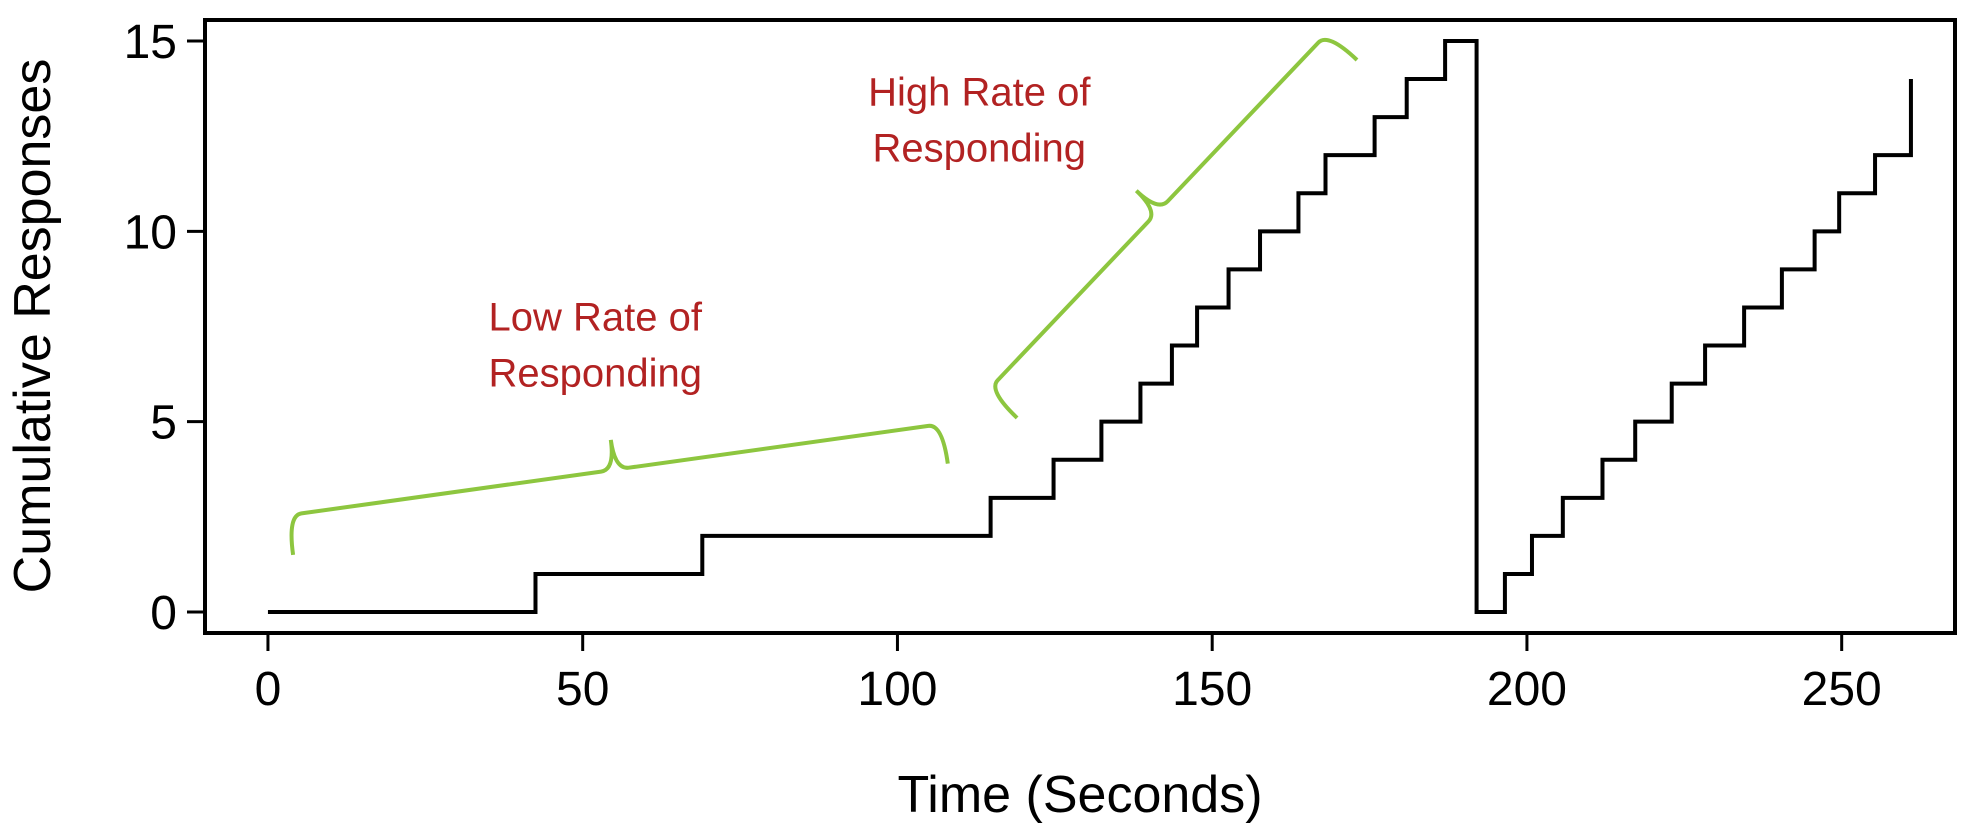  What do you see at coordinates (596, 317) in the screenshot?
I see `annotation-line: Low Rate of` at bounding box center [596, 317].